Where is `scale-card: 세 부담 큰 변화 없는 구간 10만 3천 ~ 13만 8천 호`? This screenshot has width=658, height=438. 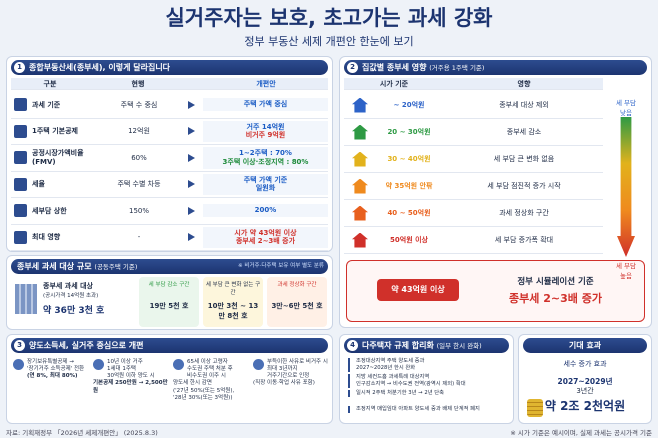
scale-card: 세 부담 큰 변화 없는 구간 10만 3천 ~ 13만 8천 호 is located at coordinates (233, 302).